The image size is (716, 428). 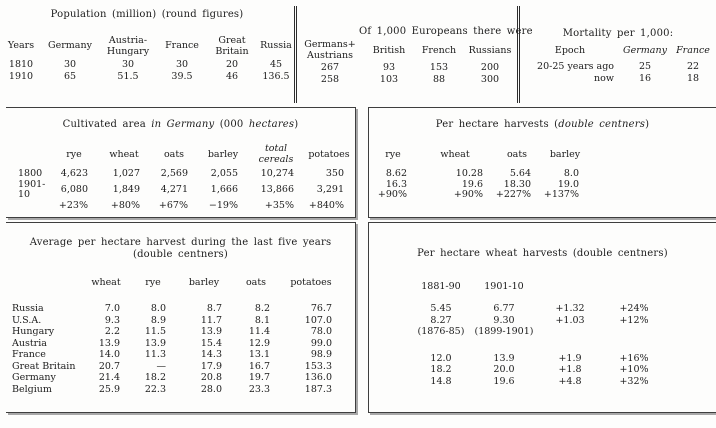 I want to click on header-row: Epoch Germany France, so click(x=618, y=50).